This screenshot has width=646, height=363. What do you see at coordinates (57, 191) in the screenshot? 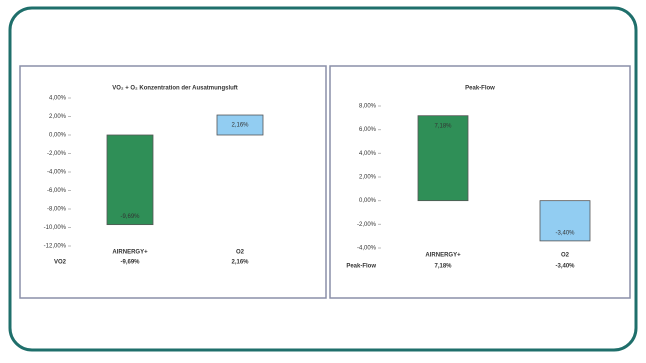
I see `y-tick-label: -6,00%` at bounding box center [57, 191].